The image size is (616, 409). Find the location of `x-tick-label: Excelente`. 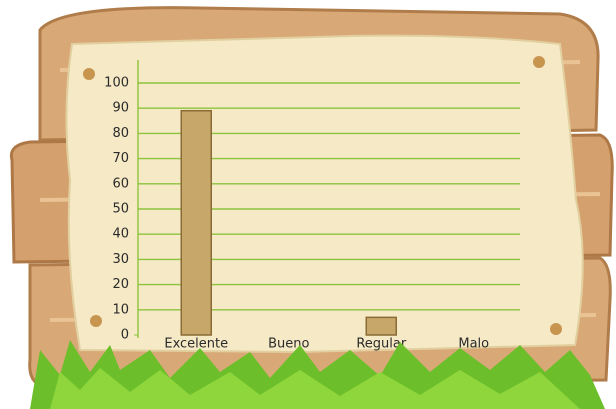

x-tick-label: Excelente is located at coordinates (196, 344).